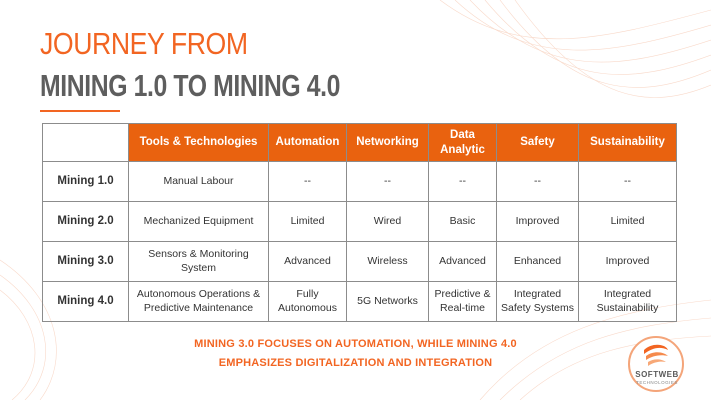  I want to click on table-row: Mining 1.0 Manual Labour -- -- -- -- --, so click(359, 181).